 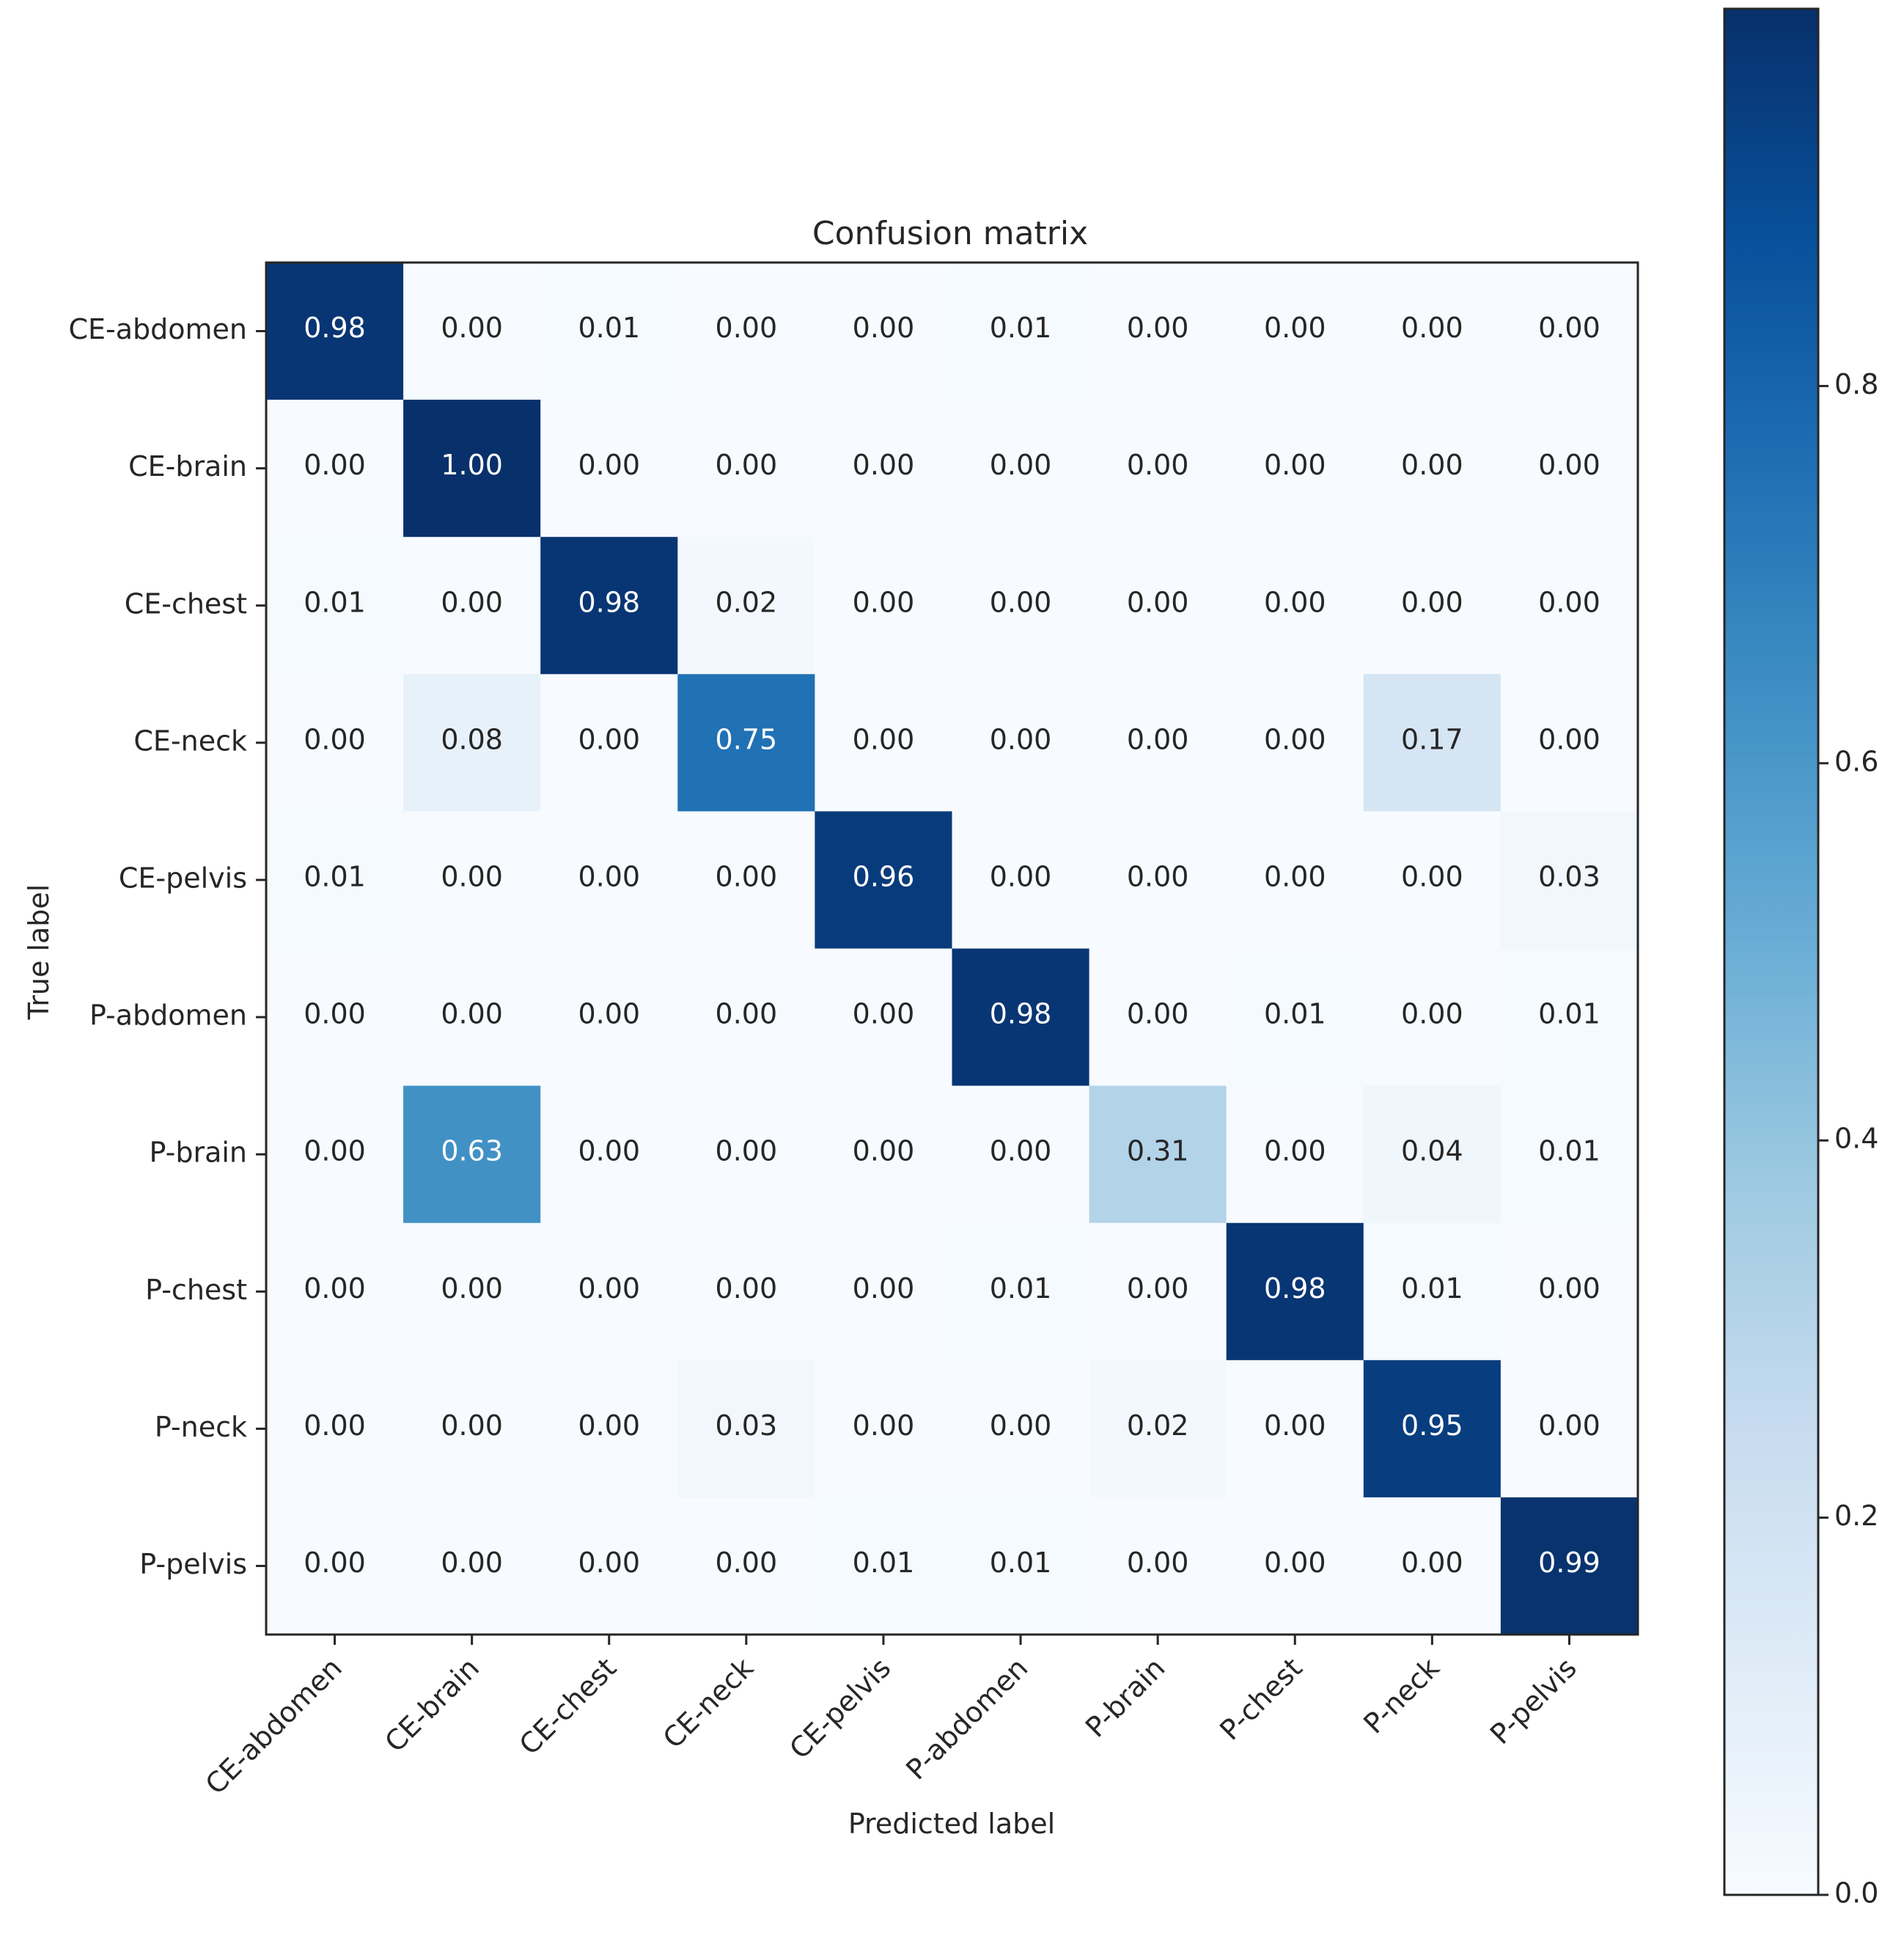 I want to click on y-tick-label: CE-pelvis, so click(x=183, y=878).